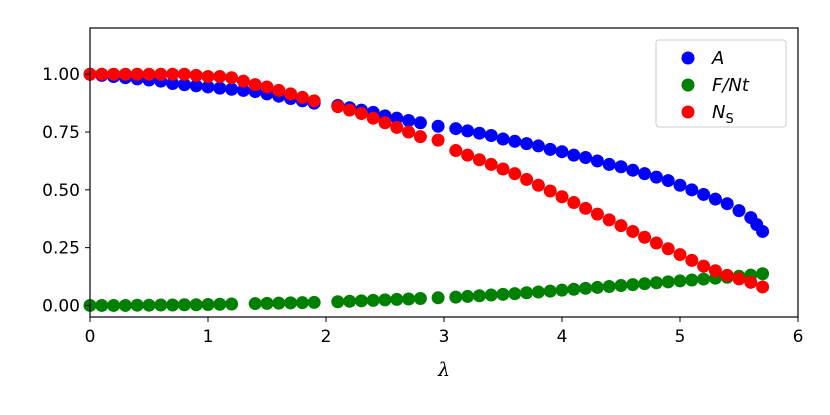 The image size is (830, 415). I want to click on legend-label: NS, so click(723, 114).